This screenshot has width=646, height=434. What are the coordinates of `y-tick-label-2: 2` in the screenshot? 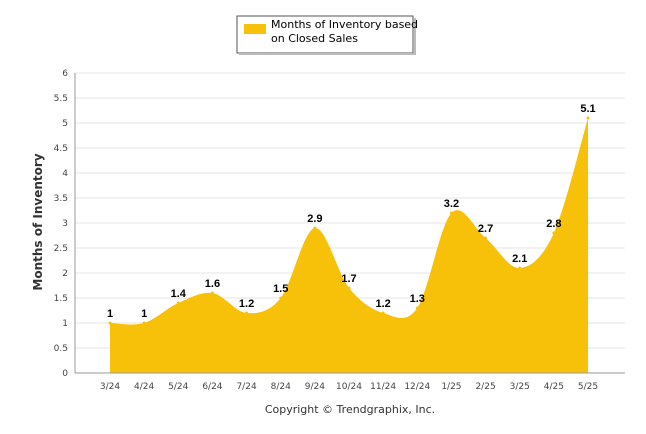 It's located at (65, 274).